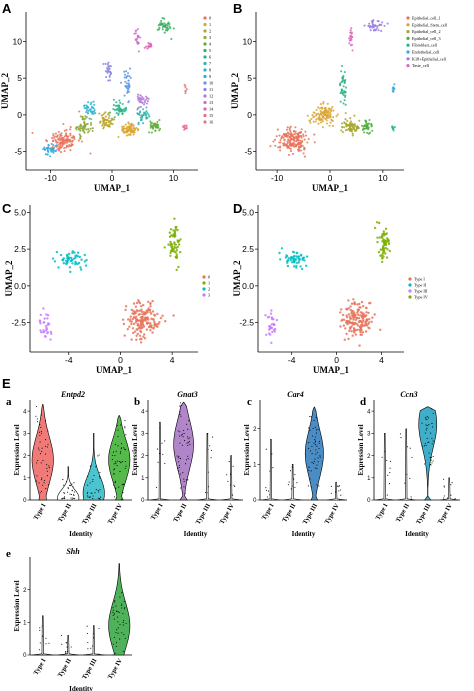 The width and height of the screenshot is (474, 691). What do you see at coordinates (8, 554) in the screenshot?
I see `sub-panel-label: e` at bounding box center [8, 554].